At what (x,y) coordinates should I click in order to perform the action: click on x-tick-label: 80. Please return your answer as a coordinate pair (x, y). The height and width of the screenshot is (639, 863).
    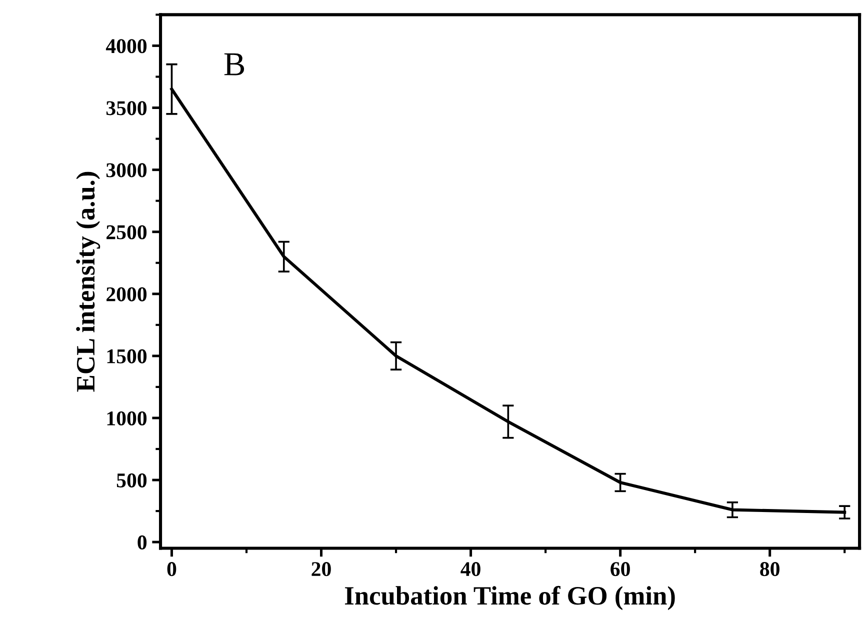
    Looking at the image, I should click on (770, 569).